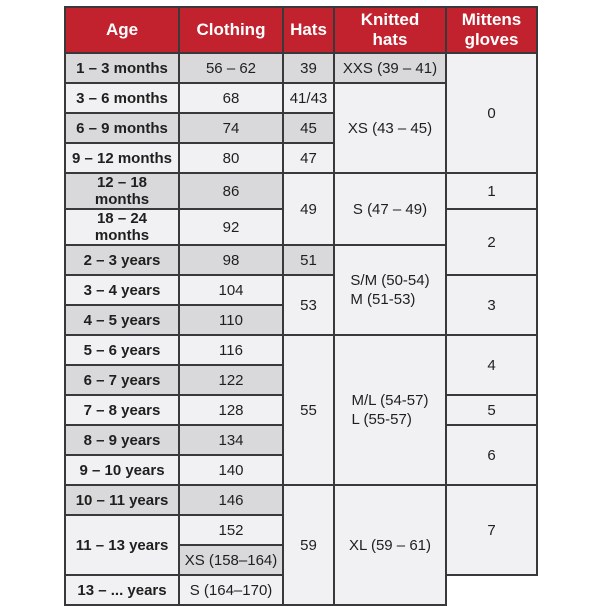 The image size is (600, 606). I want to click on cell-hats: 49, so click(308, 209).